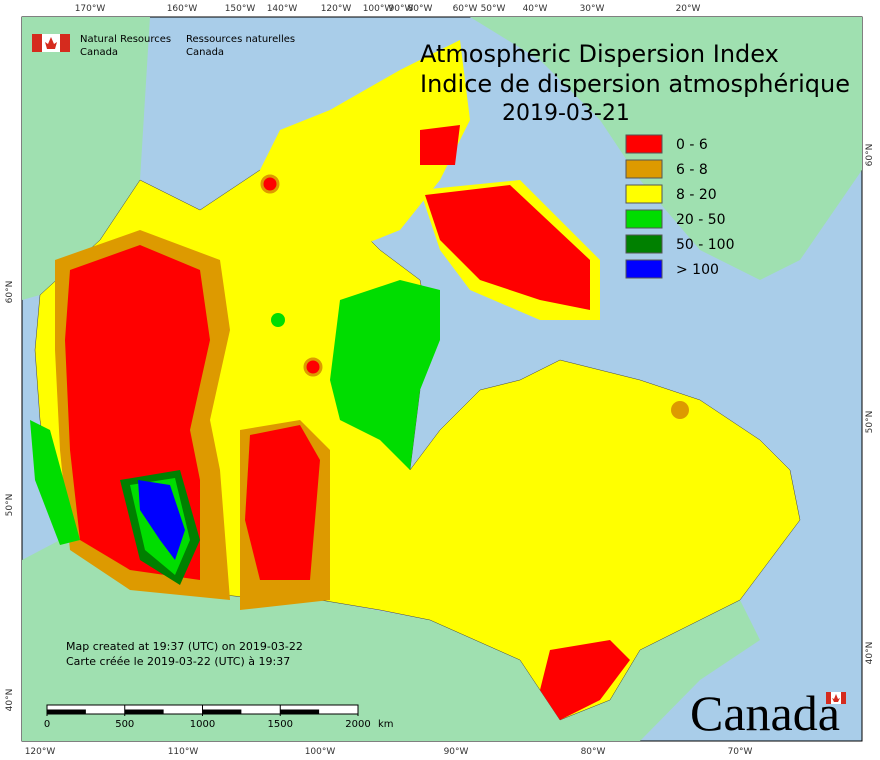 The width and height of the screenshot is (880, 760). What do you see at coordinates (535, 9) in the screenshot?
I see `graticule-label: 40°W` at bounding box center [535, 9].